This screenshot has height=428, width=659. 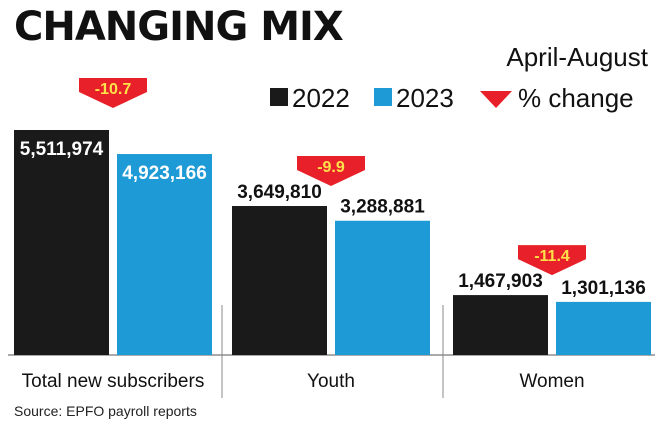 I want to click on legend-change-label: % change, so click(x=576, y=98).